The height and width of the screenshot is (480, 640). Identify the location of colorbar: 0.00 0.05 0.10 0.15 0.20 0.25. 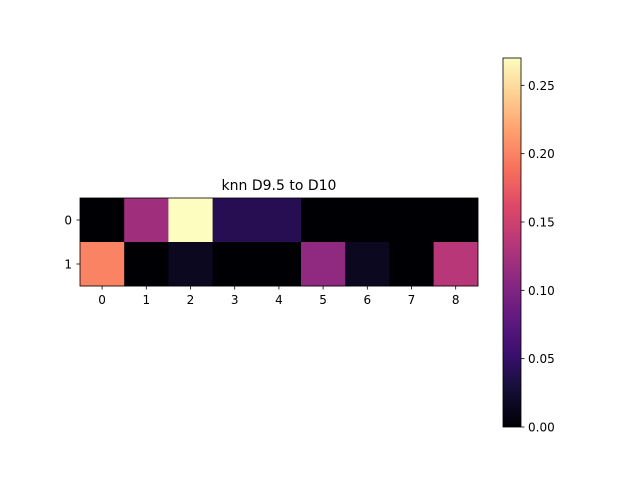
(528, 246).